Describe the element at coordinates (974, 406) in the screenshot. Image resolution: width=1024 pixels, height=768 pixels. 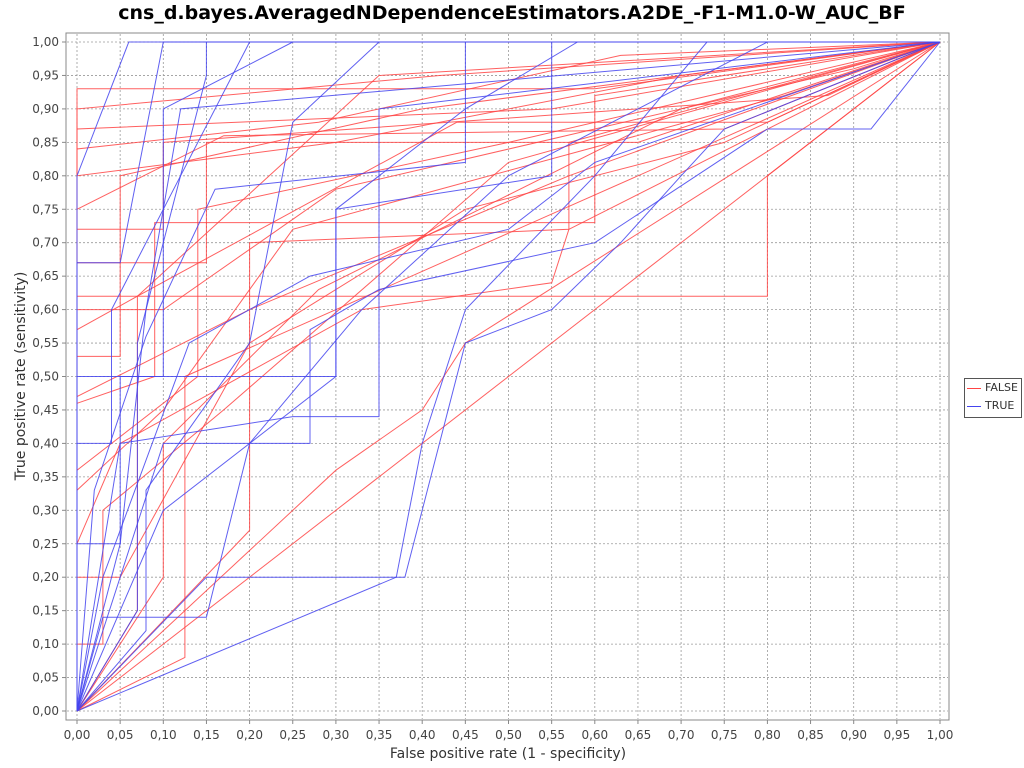
I see `legend-swatch-true` at that location.